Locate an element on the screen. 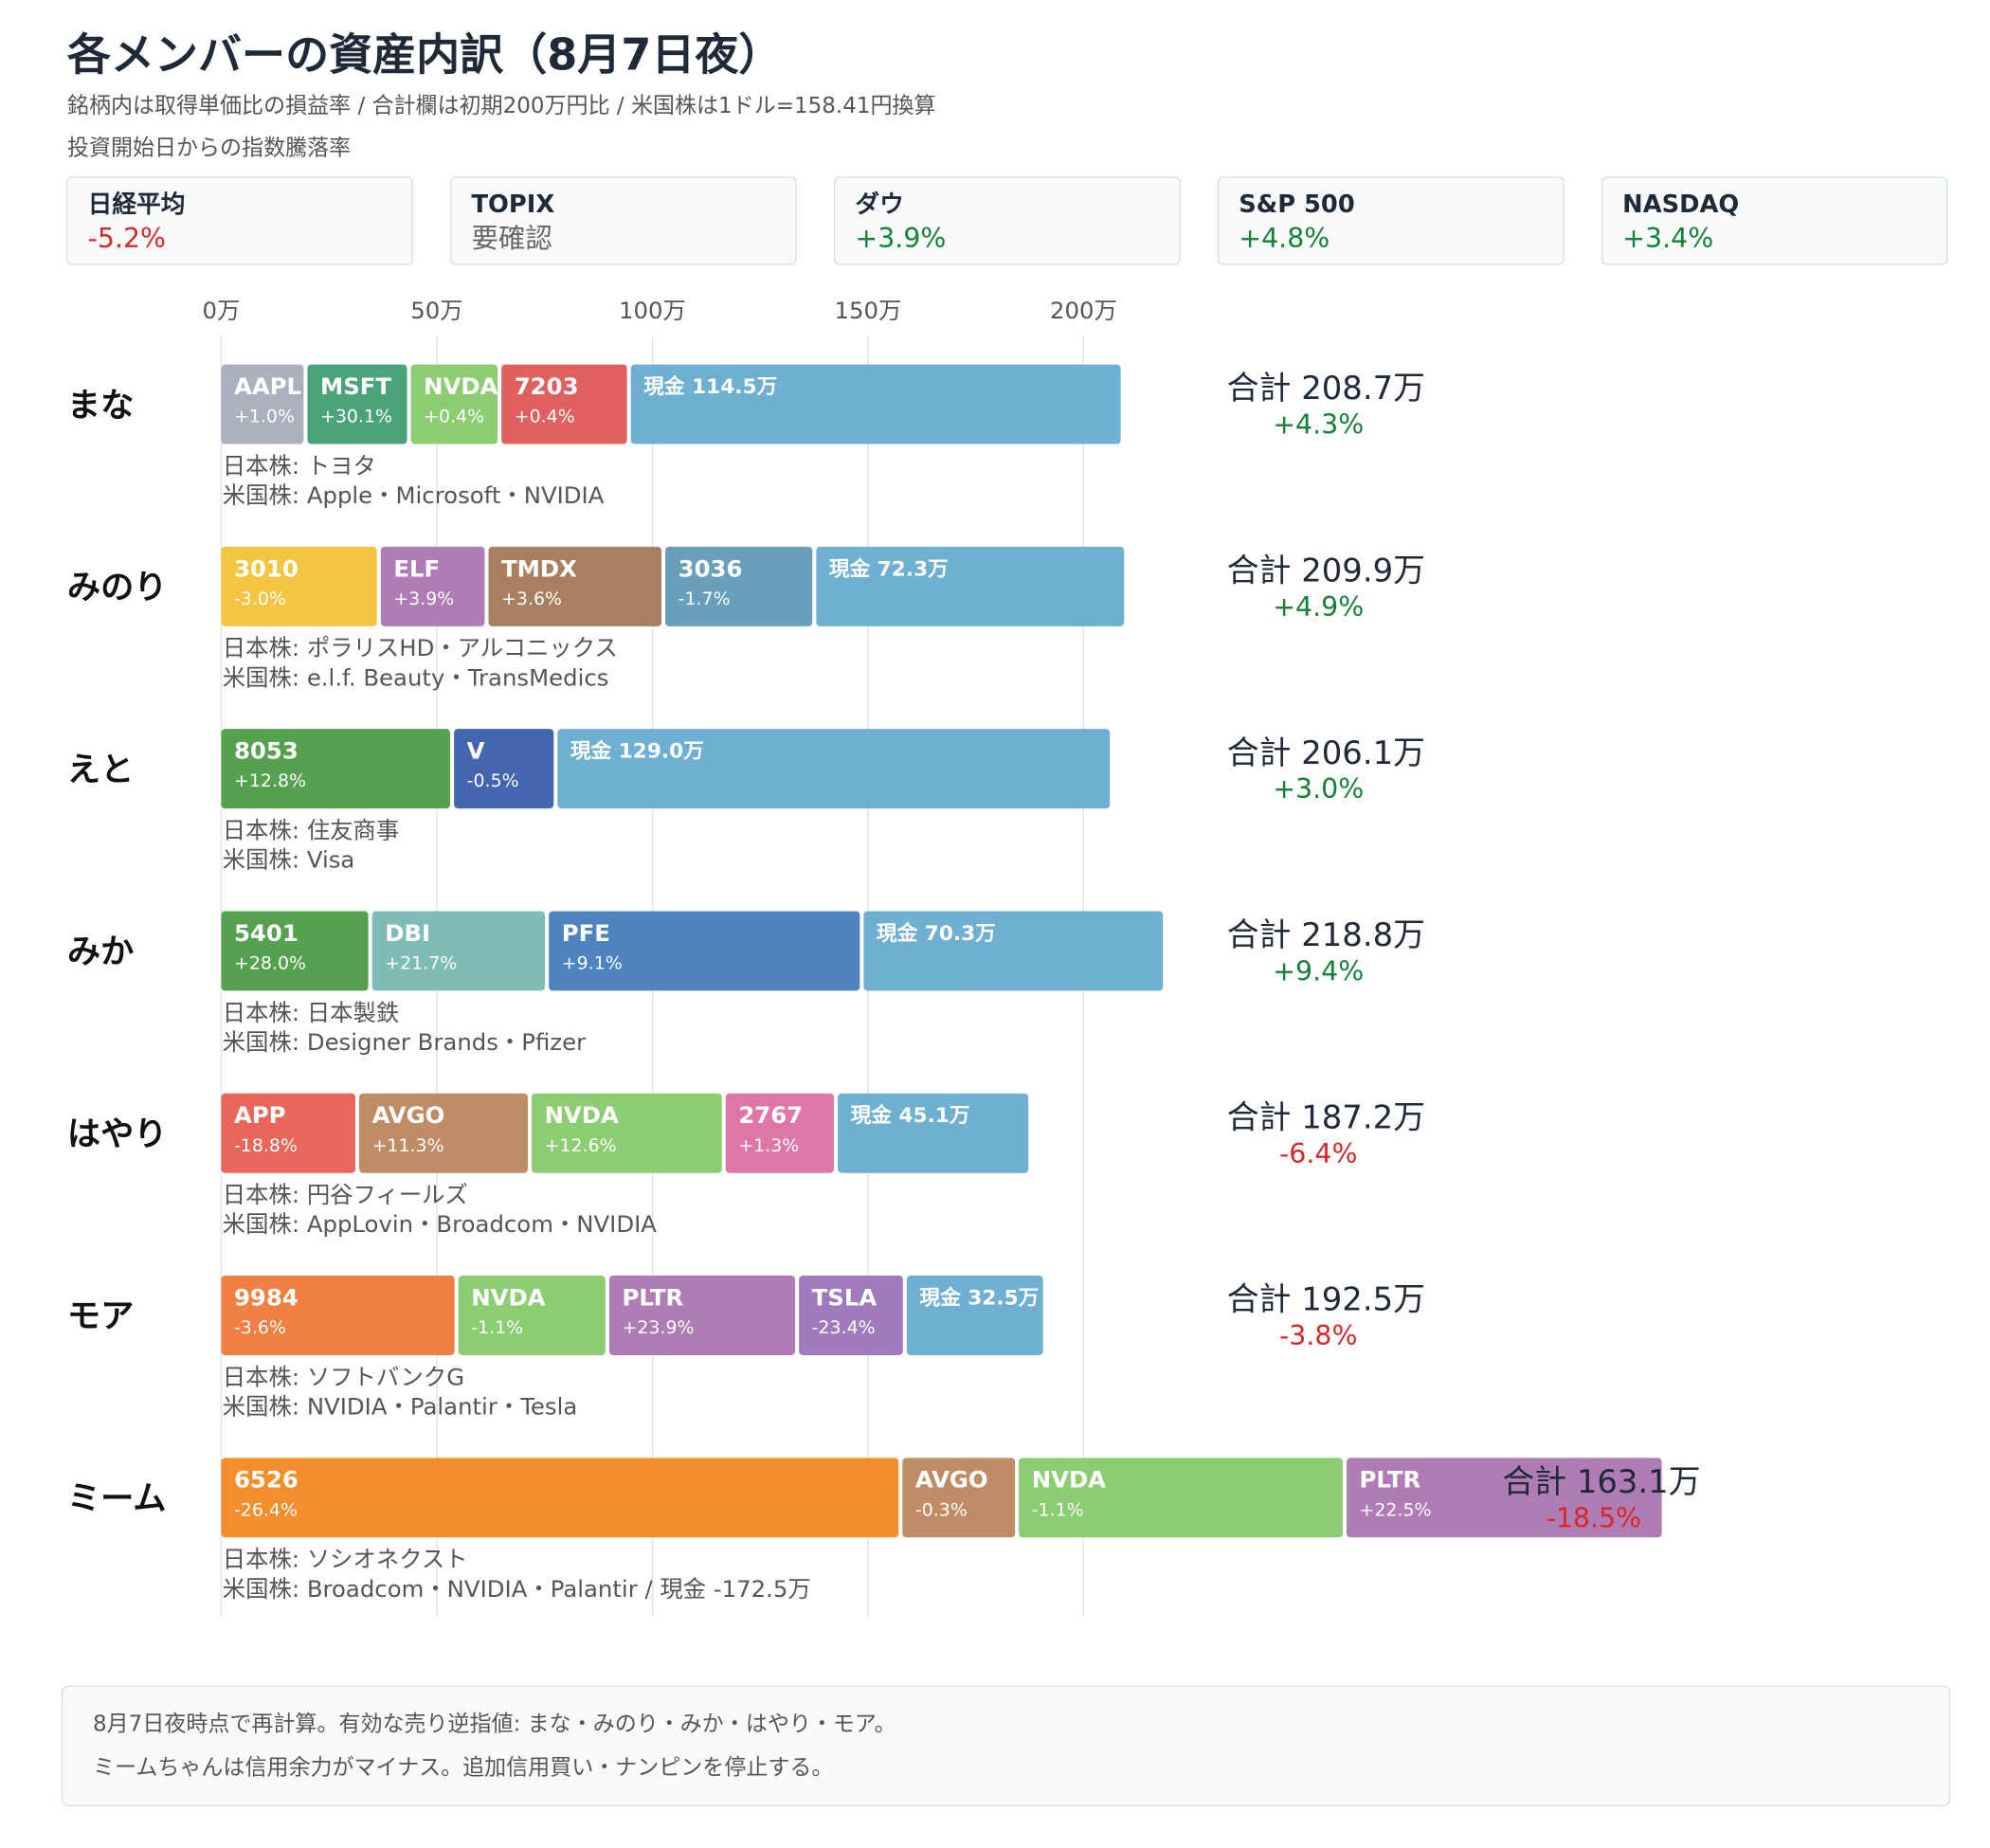 This screenshot has width=1990, height=1848. segment-label: MSFT is located at coordinates (355, 386).